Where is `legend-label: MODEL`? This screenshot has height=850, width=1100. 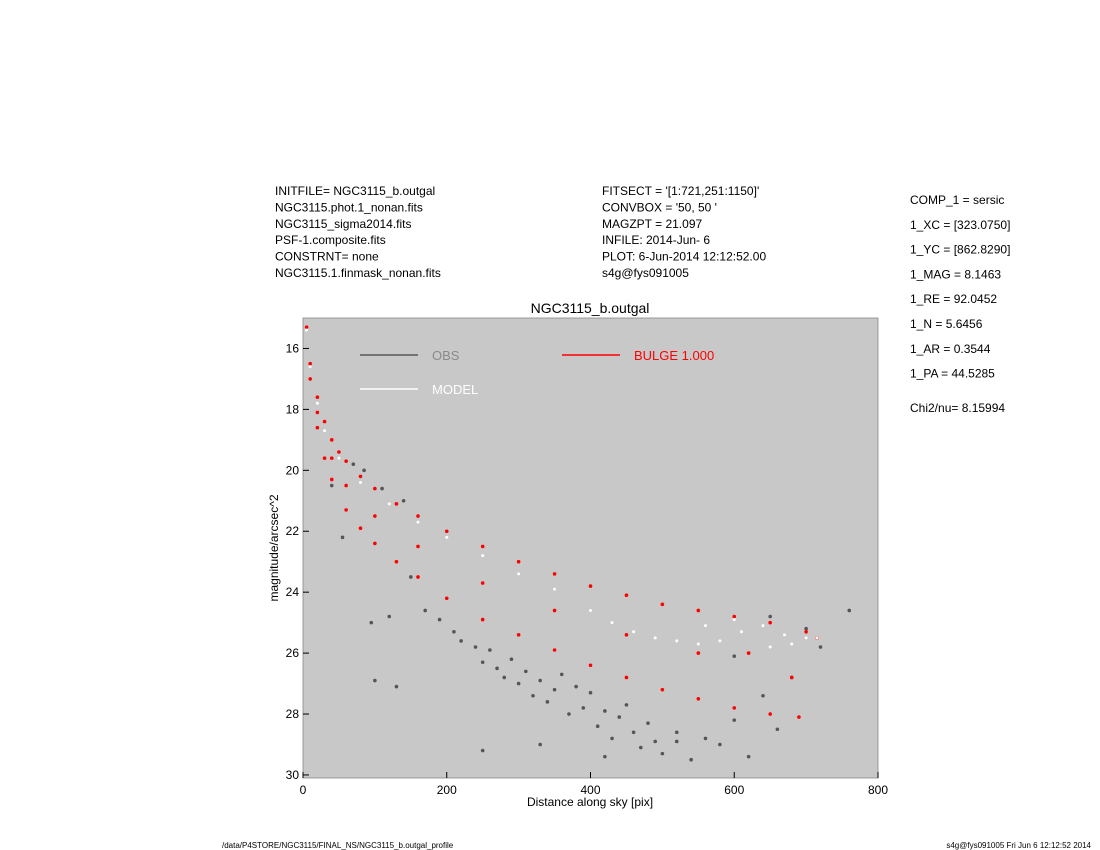
legend-label: MODEL is located at coordinates (455, 389).